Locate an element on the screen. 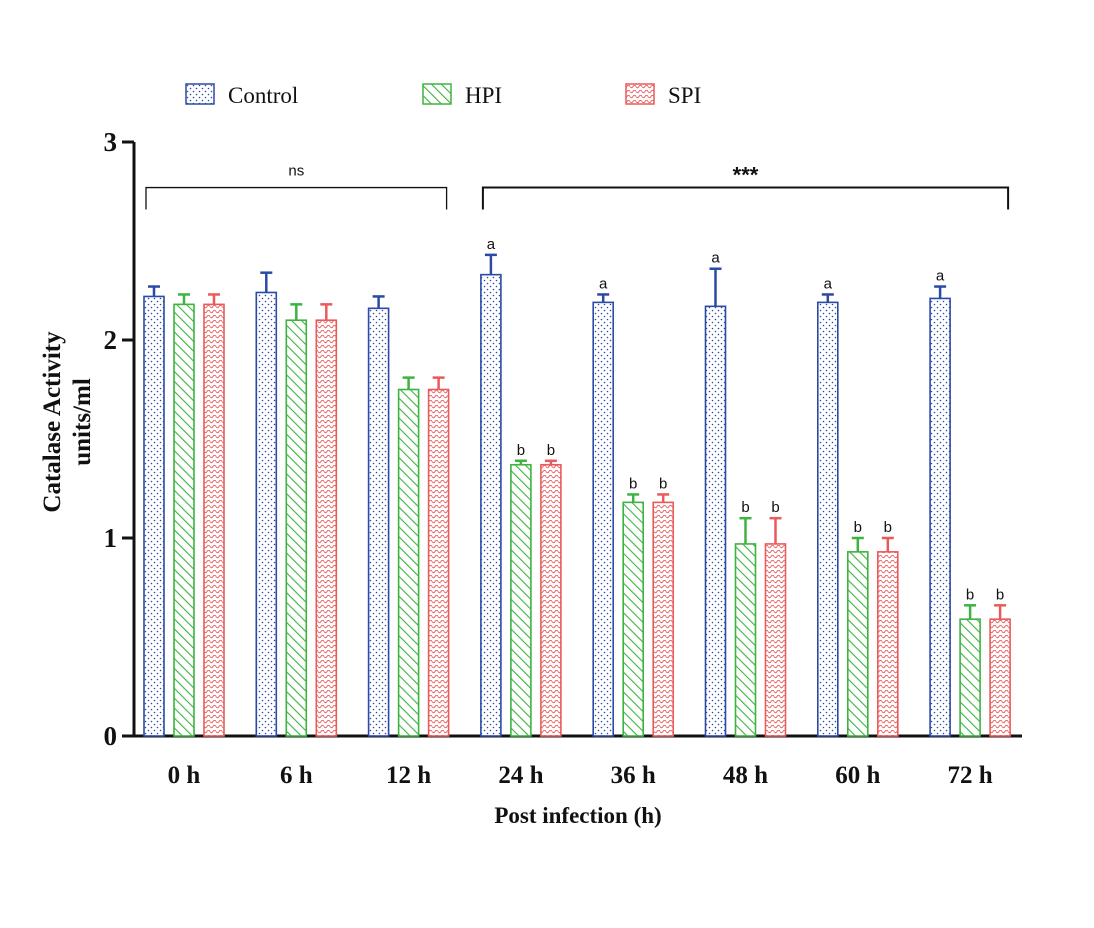 The height and width of the screenshot is (928, 1094). y-axis-label-line1: Catalase Activity is located at coordinates (52, 422).